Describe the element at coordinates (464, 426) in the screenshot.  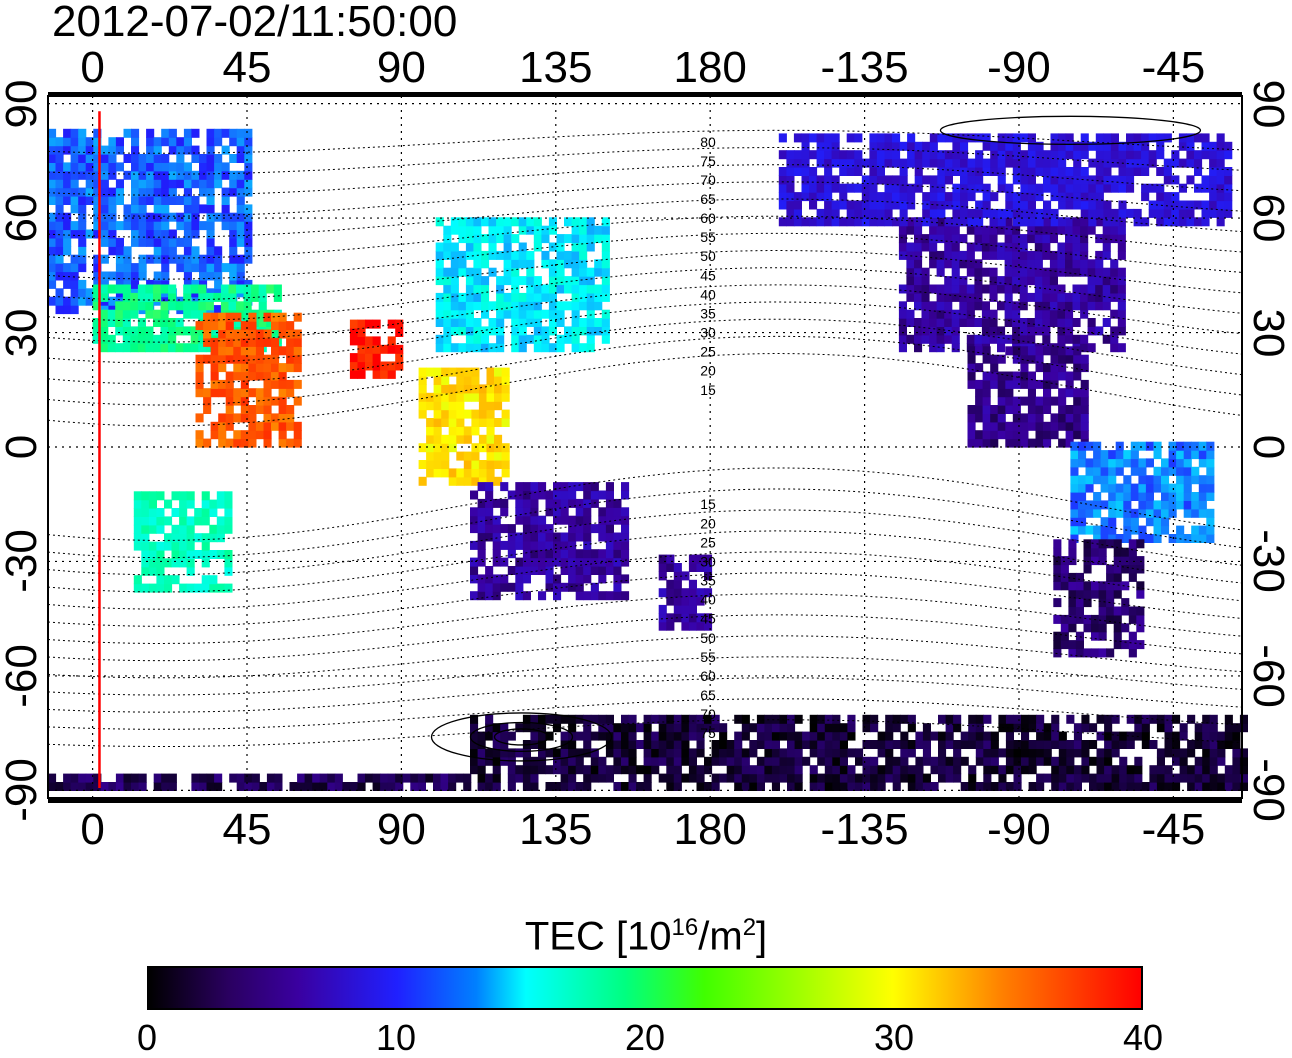
I see `tec-region-southeast-asia` at that location.